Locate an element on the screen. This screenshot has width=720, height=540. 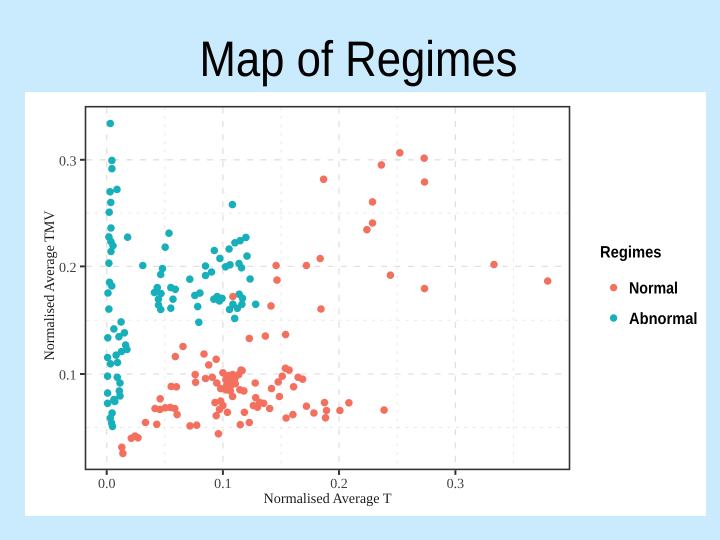
svg-text: Regimes is located at coordinates (631, 252).